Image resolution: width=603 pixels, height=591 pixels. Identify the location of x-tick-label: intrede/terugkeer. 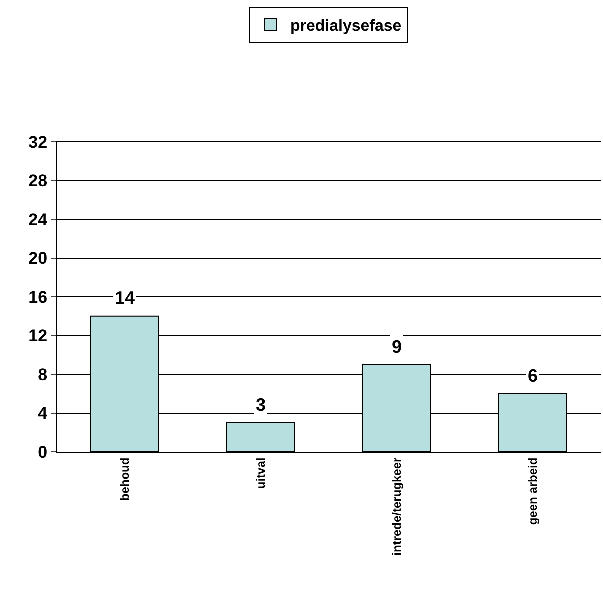
(397, 506).